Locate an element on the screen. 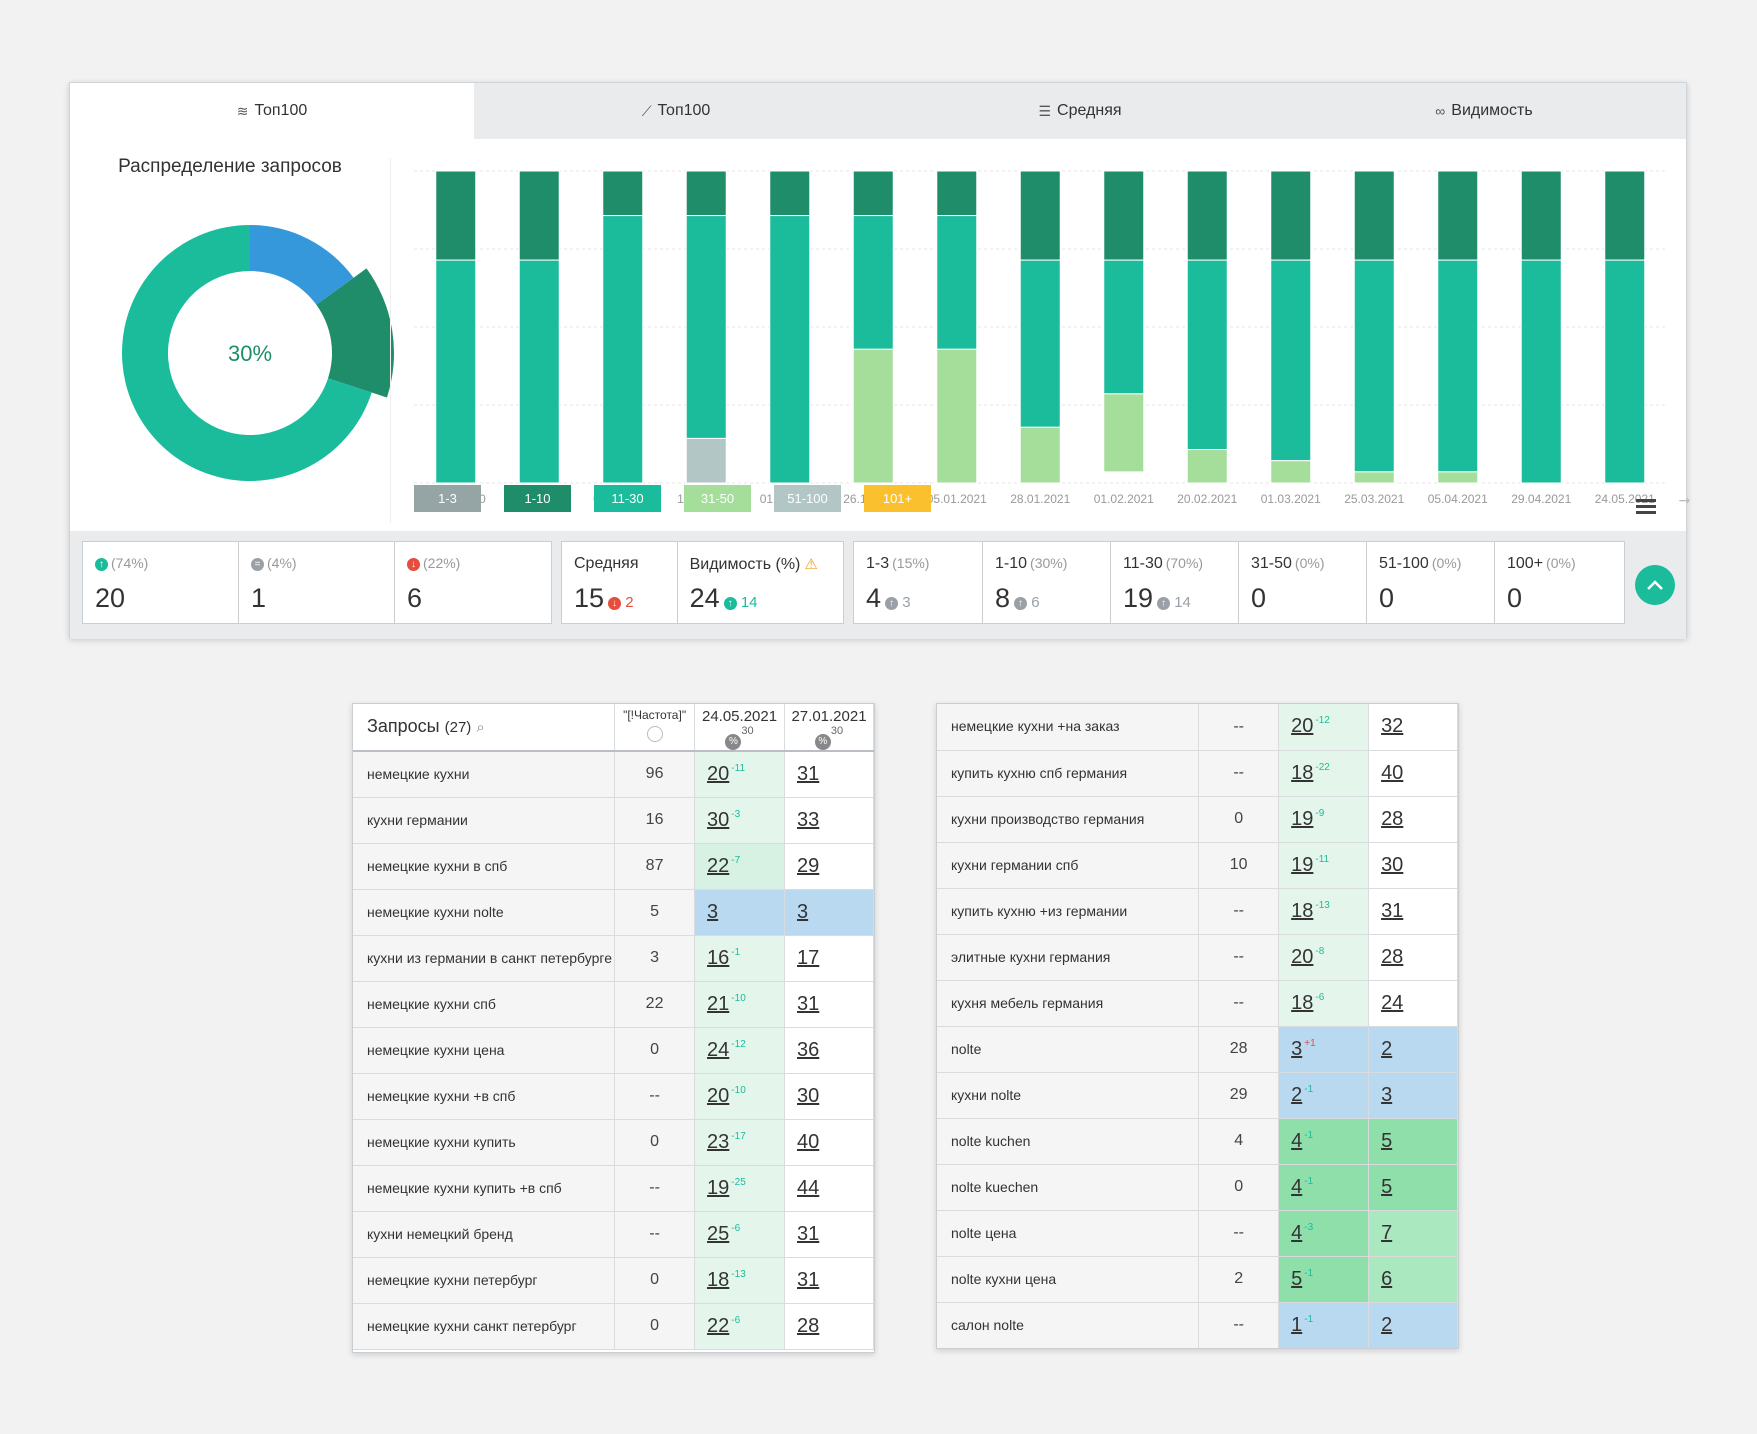  date-header-1: 24.05.2021 %30 is located at coordinates (740, 728).